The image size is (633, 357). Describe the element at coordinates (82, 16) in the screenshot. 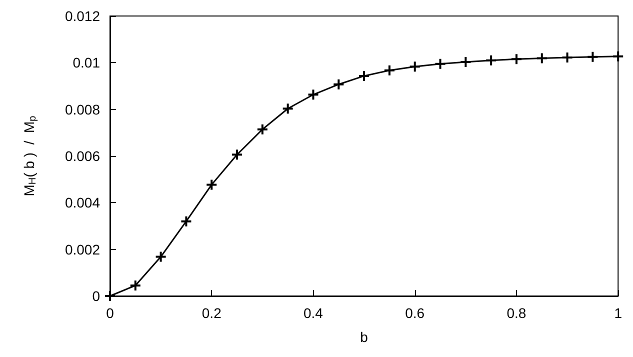

I see `y-tick-label: 0.012` at that location.